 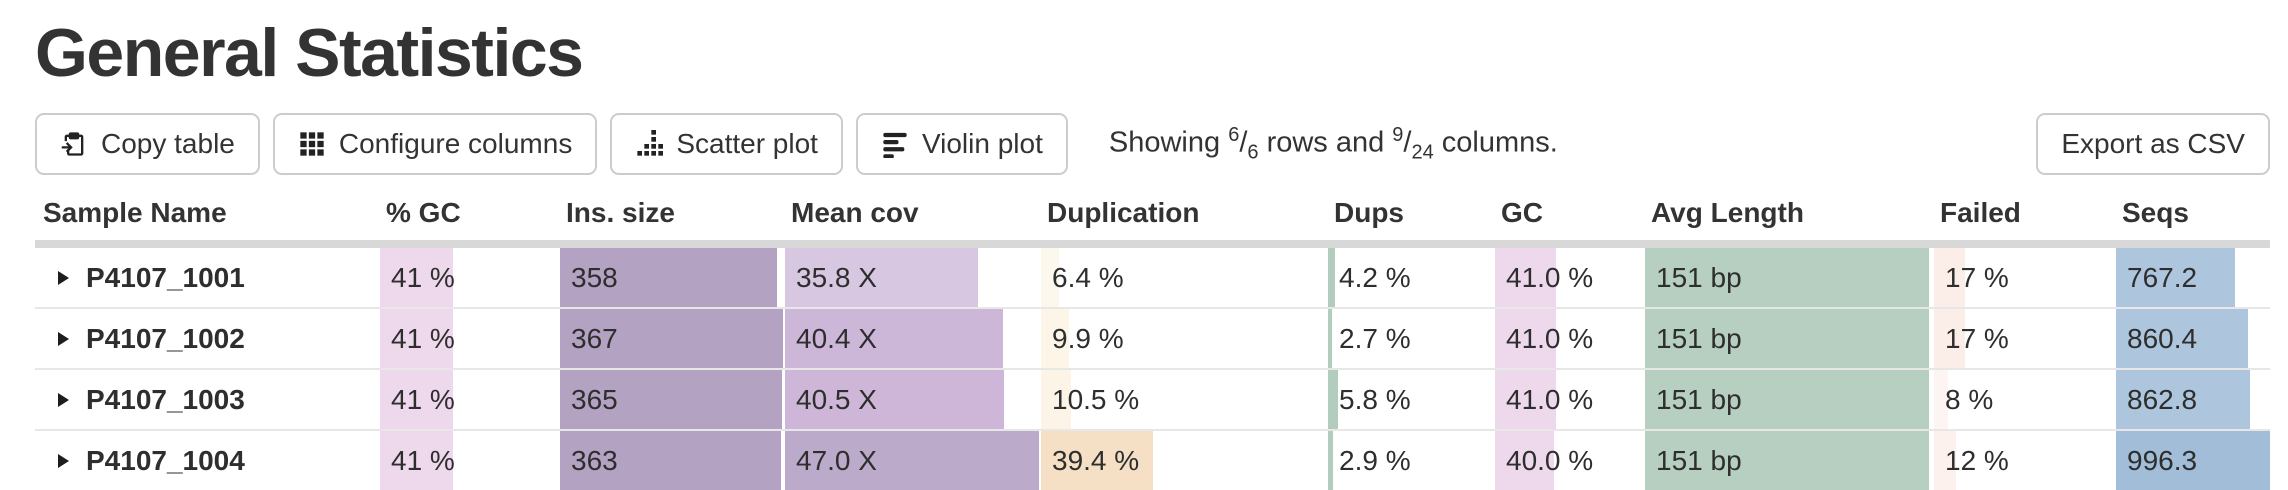 I want to click on scatter-plot-button: Scatter plot, so click(x=726, y=144).